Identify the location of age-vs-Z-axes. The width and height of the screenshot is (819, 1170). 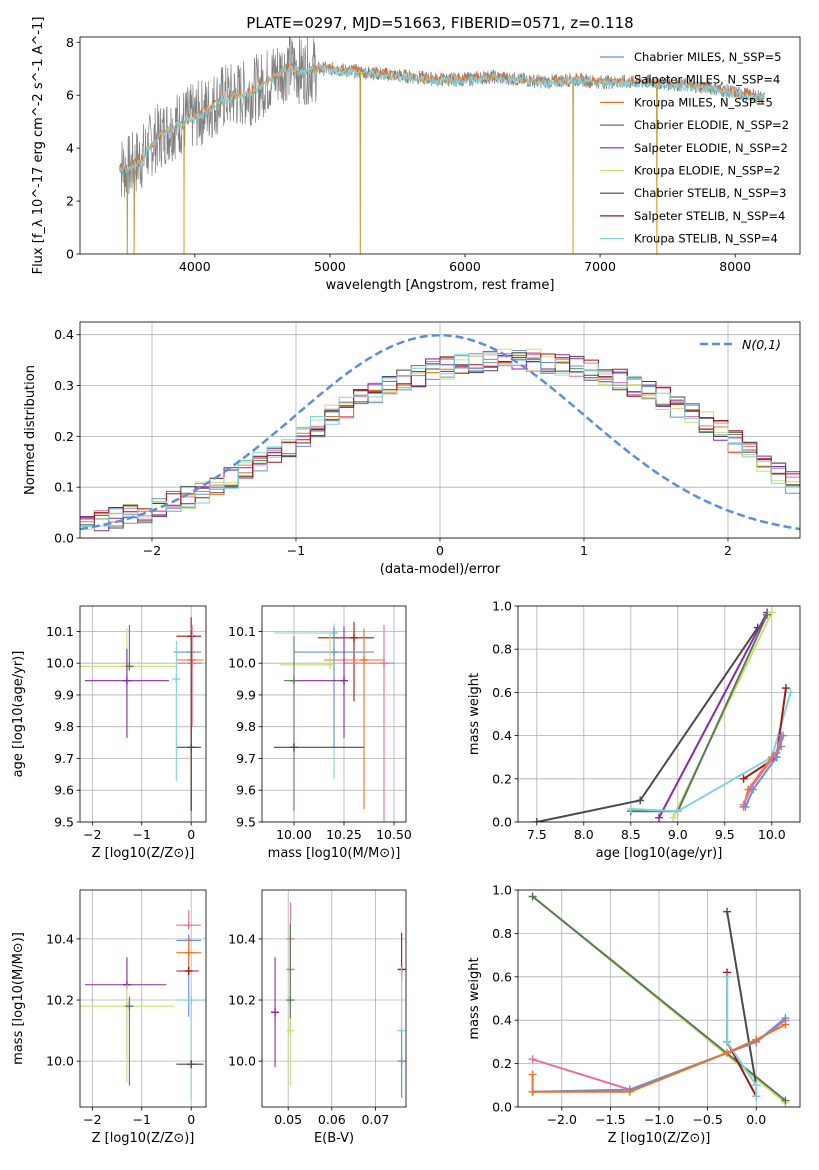
(141, 716).